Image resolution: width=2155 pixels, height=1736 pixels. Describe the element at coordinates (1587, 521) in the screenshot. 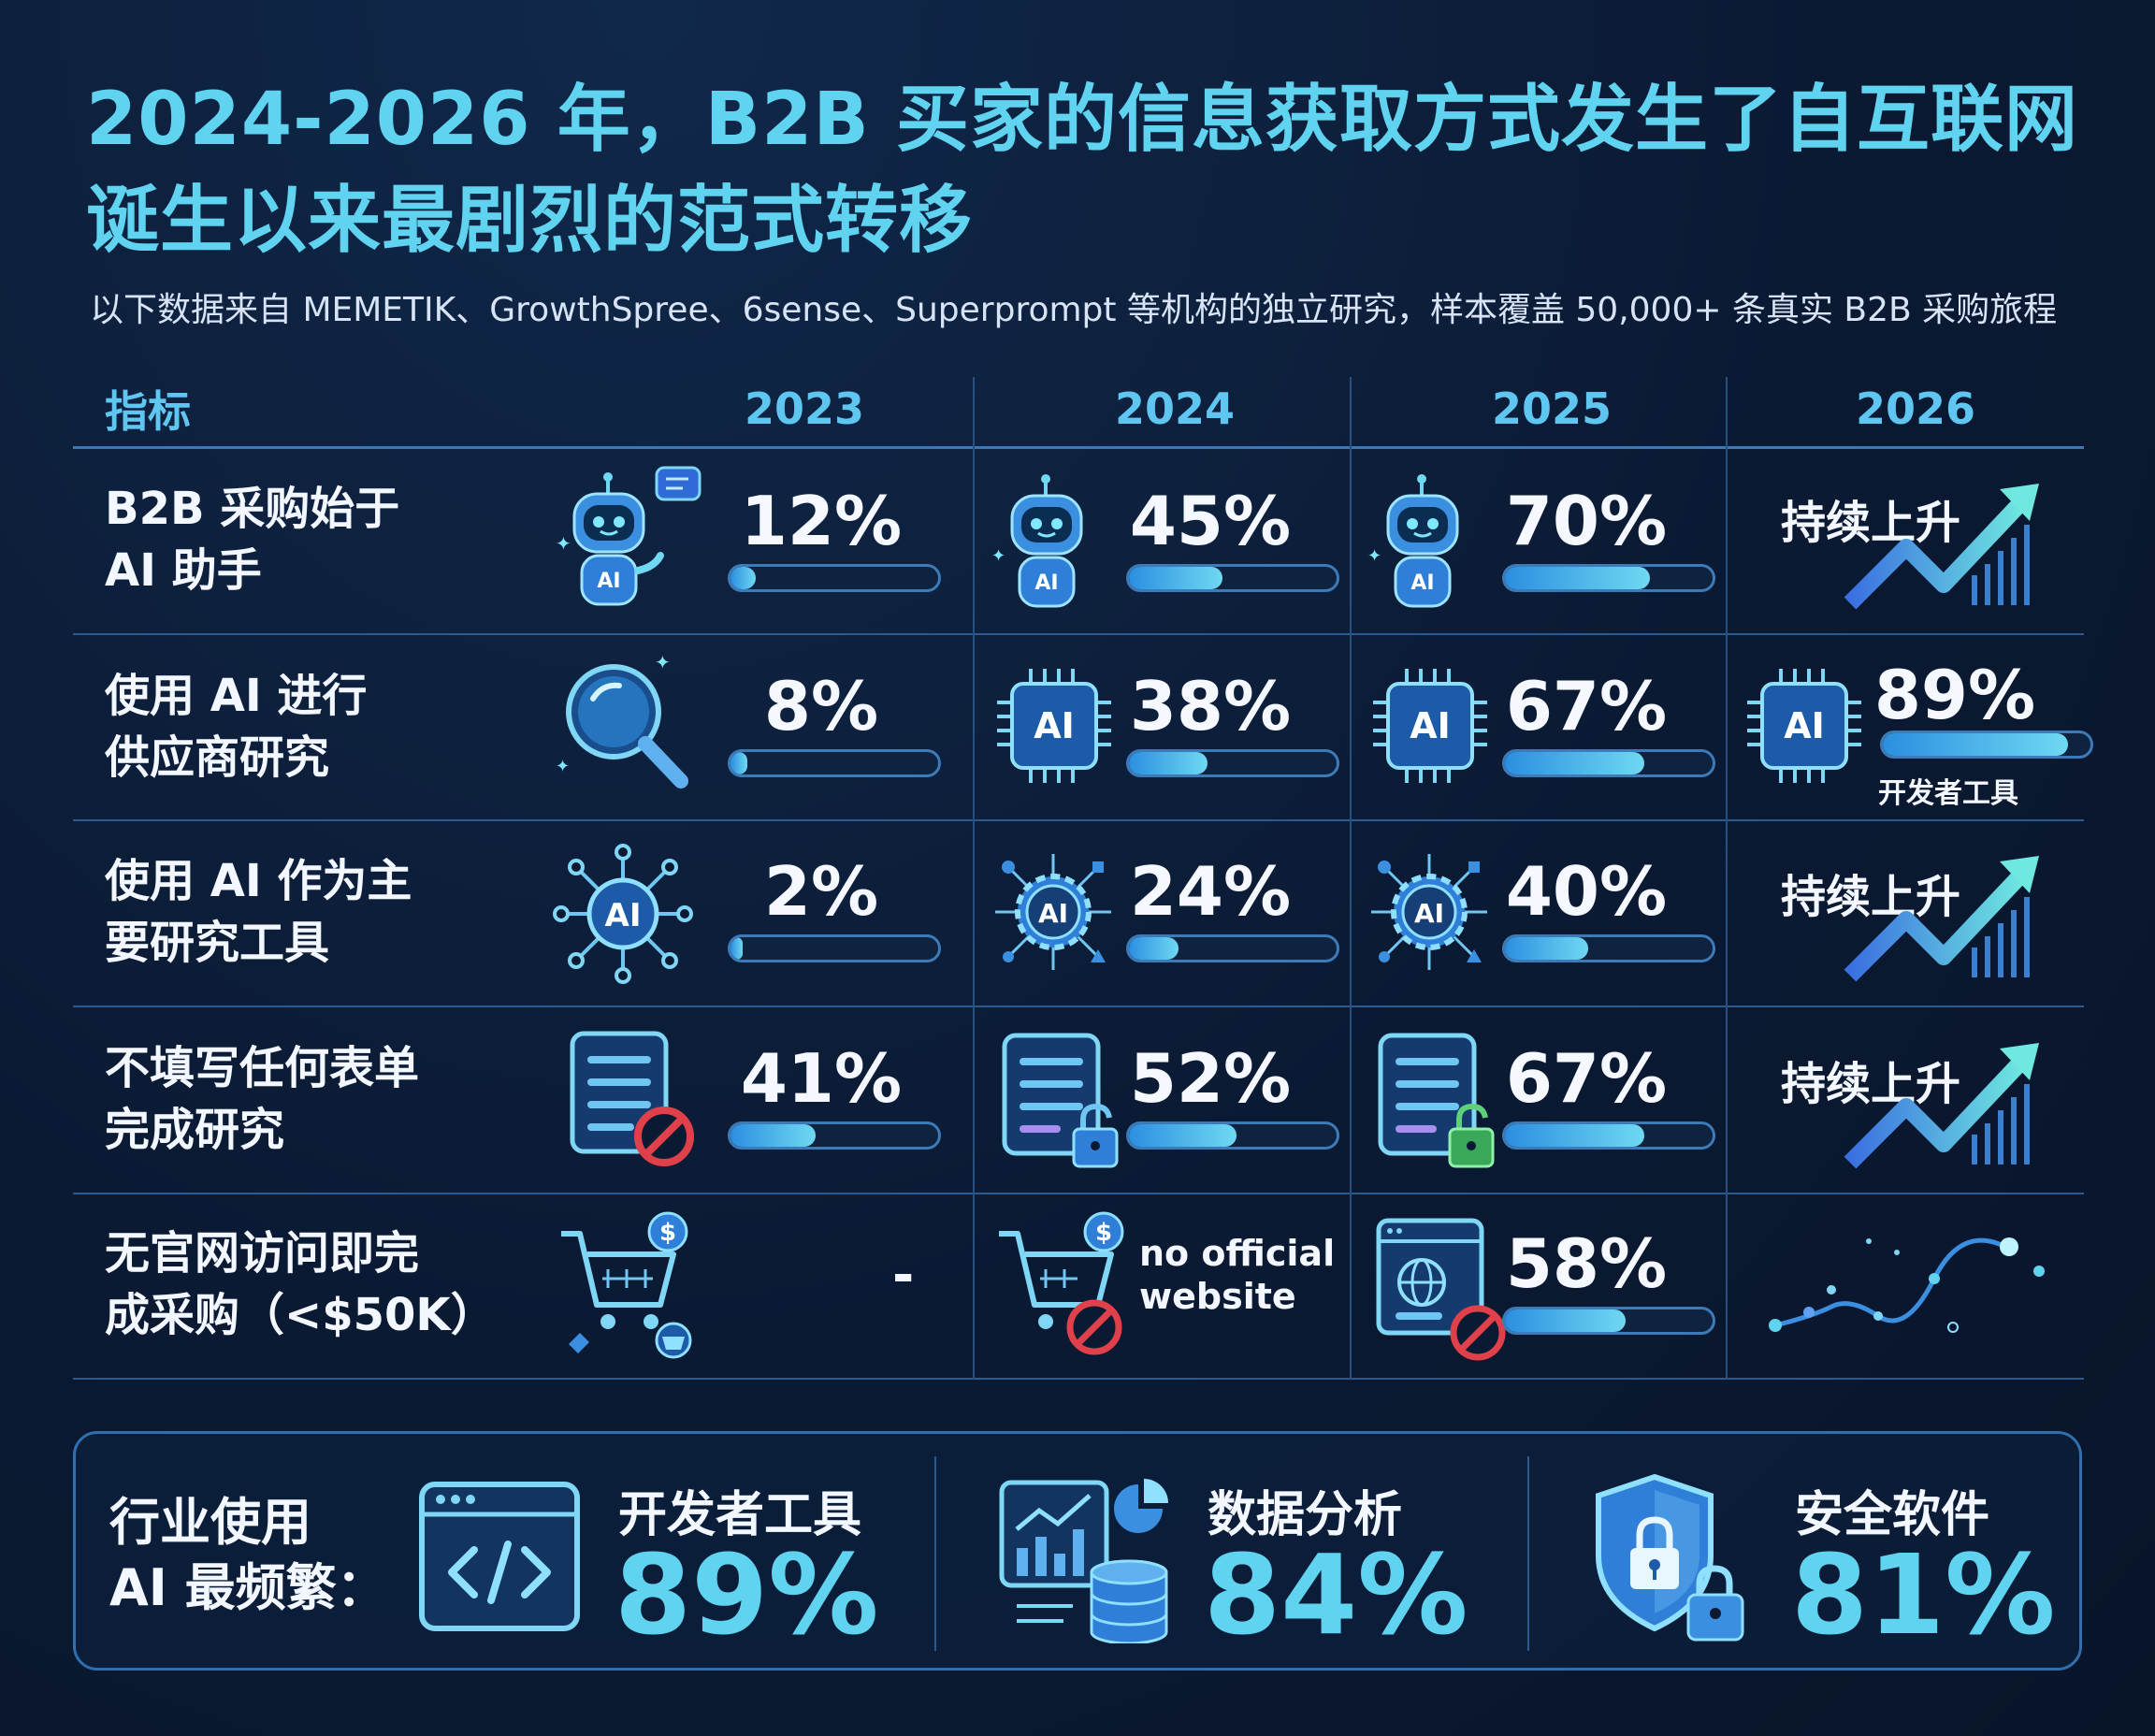

I see `value-2025: 70%` at that location.